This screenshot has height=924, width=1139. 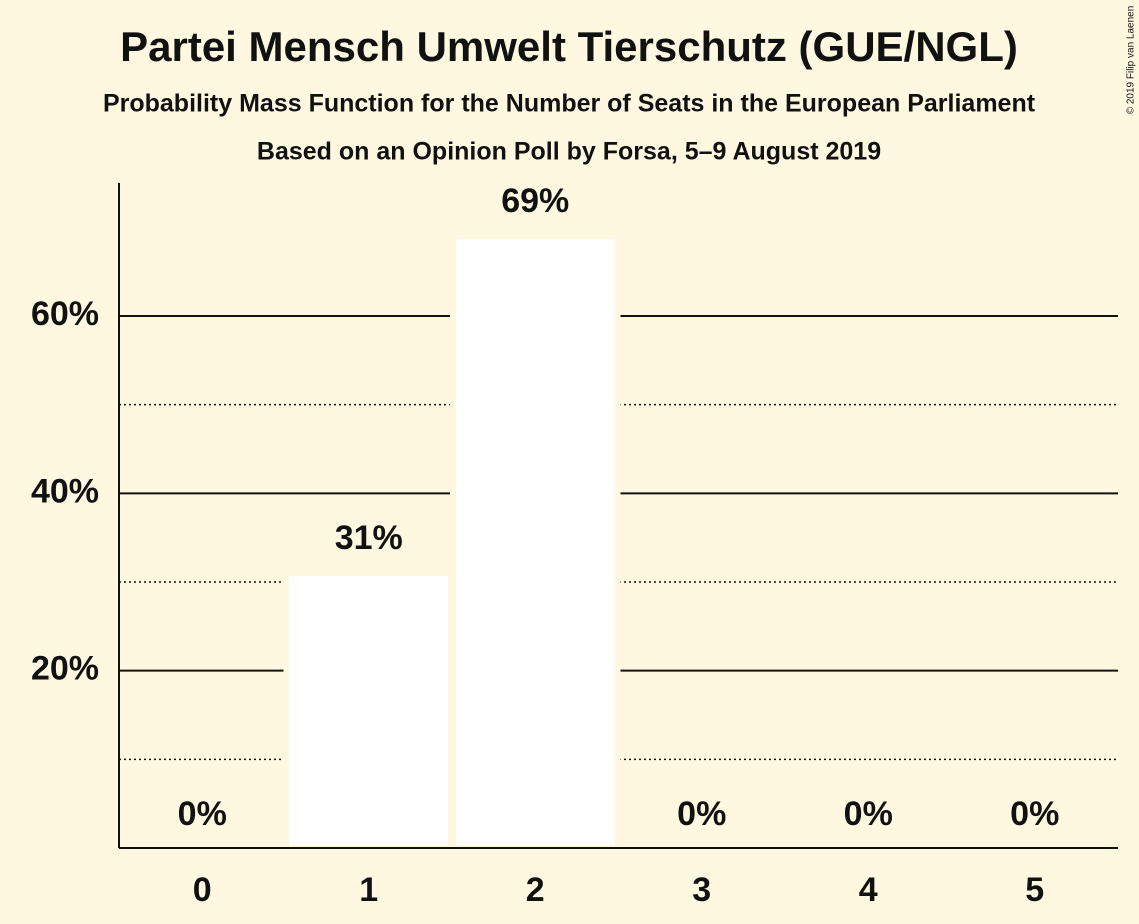 I want to click on value-label: 31%, so click(x=369, y=538).